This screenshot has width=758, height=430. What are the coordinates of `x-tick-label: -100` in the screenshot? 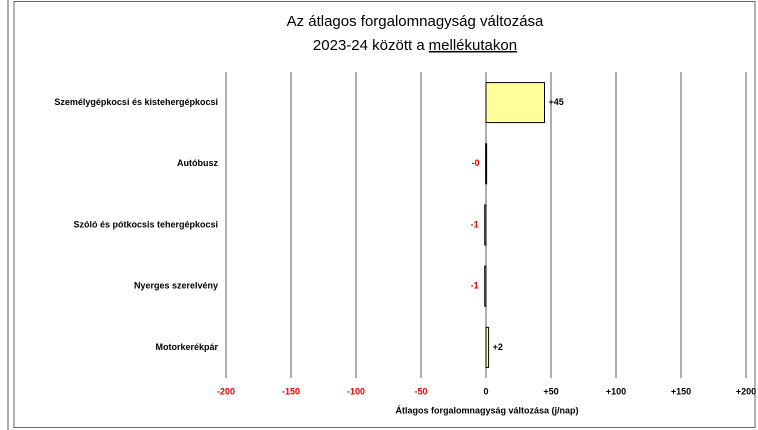 It's located at (356, 391).